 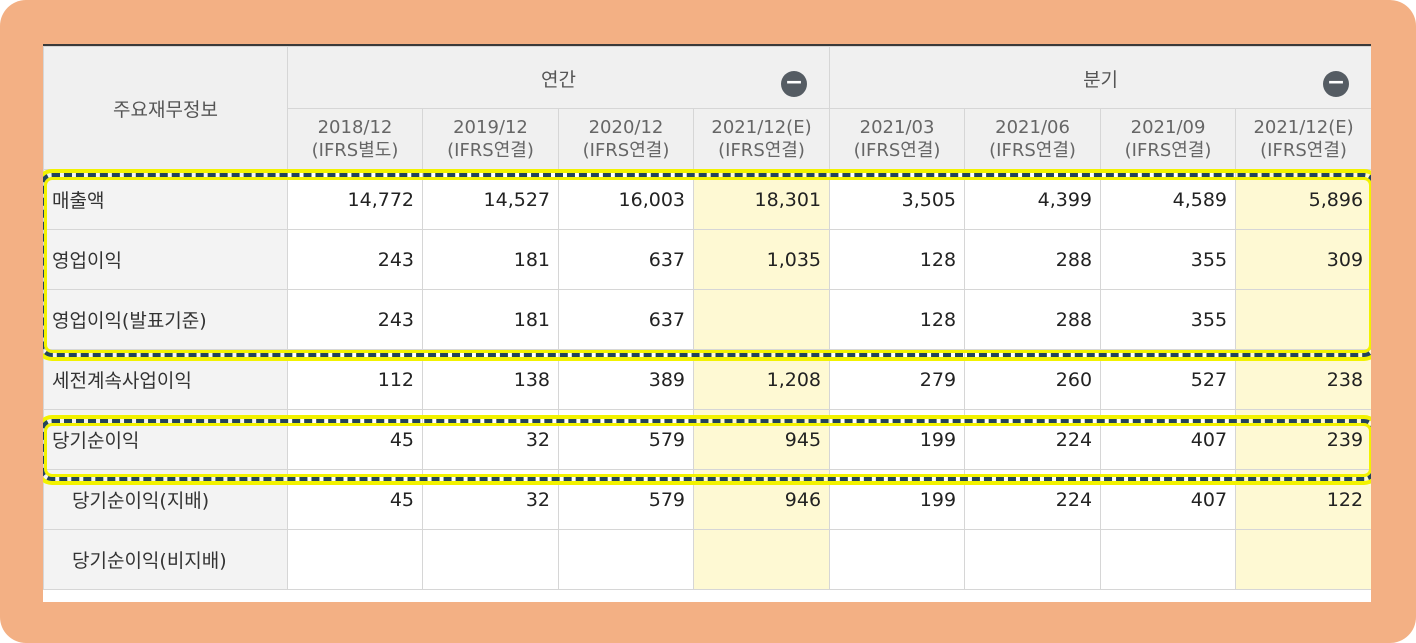 What do you see at coordinates (897, 379) in the screenshot?
I see `value-cell: 279` at bounding box center [897, 379].